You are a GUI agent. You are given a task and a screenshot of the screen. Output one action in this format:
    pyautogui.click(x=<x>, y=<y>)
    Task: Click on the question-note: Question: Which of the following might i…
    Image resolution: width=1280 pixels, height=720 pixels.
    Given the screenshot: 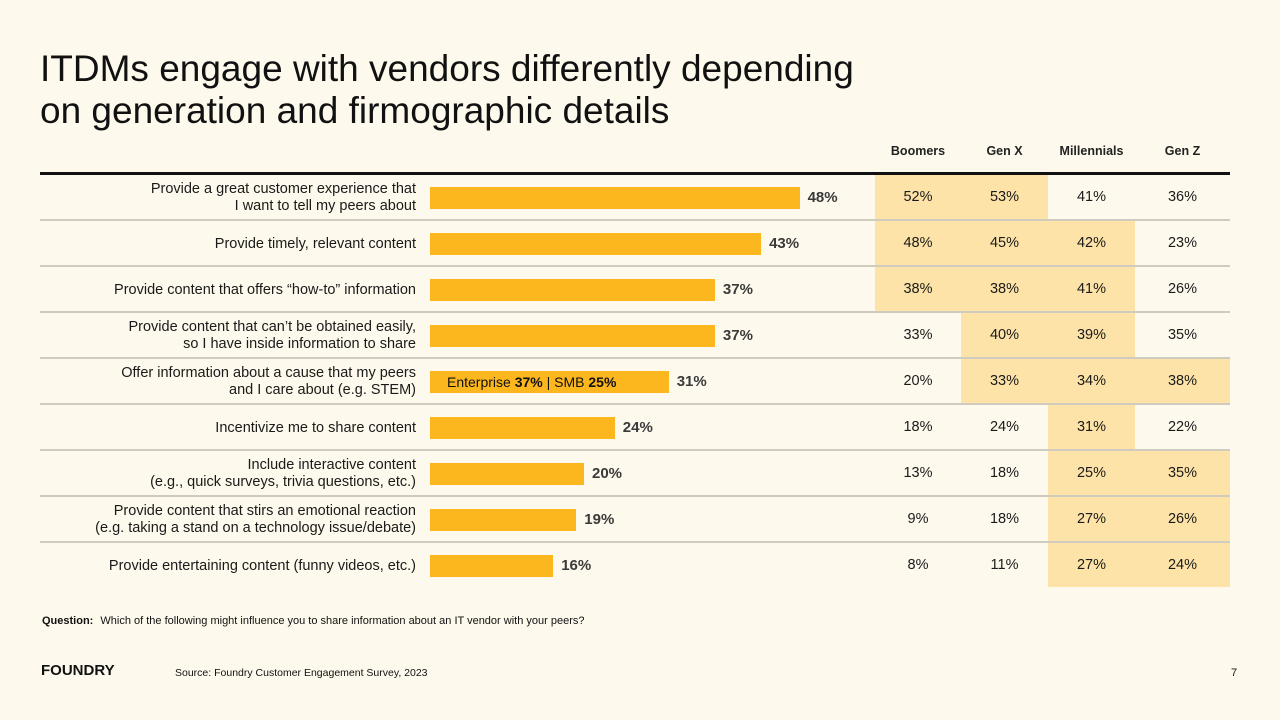 What is the action you would take?
    pyautogui.click(x=313, y=621)
    